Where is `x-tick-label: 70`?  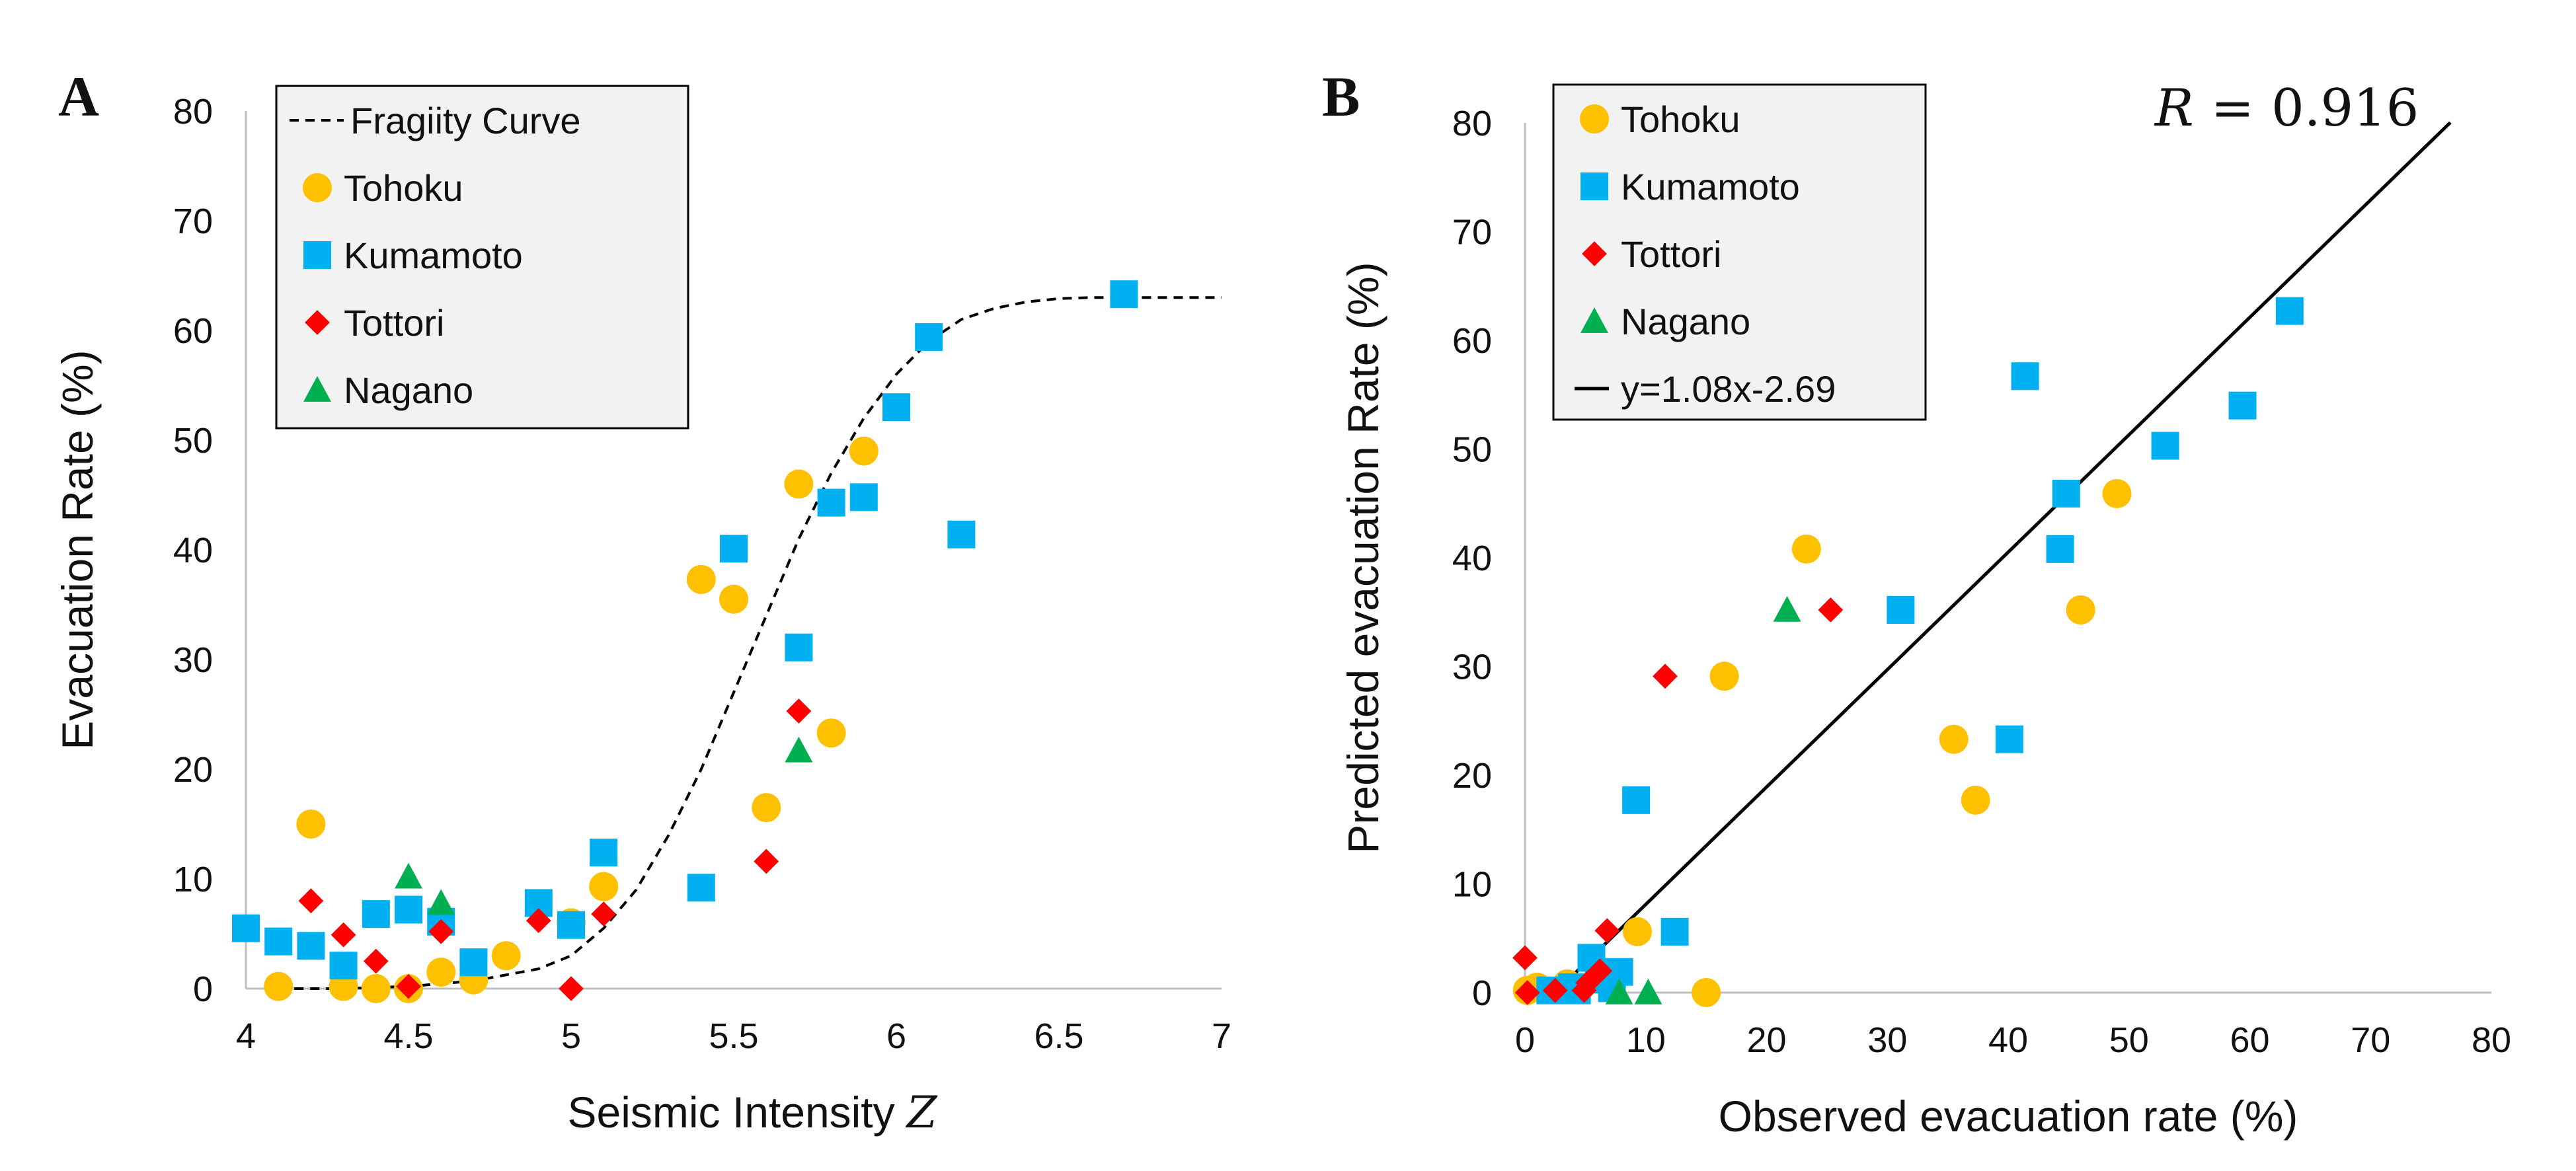 x-tick-label: 70 is located at coordinates (2370, 1040).